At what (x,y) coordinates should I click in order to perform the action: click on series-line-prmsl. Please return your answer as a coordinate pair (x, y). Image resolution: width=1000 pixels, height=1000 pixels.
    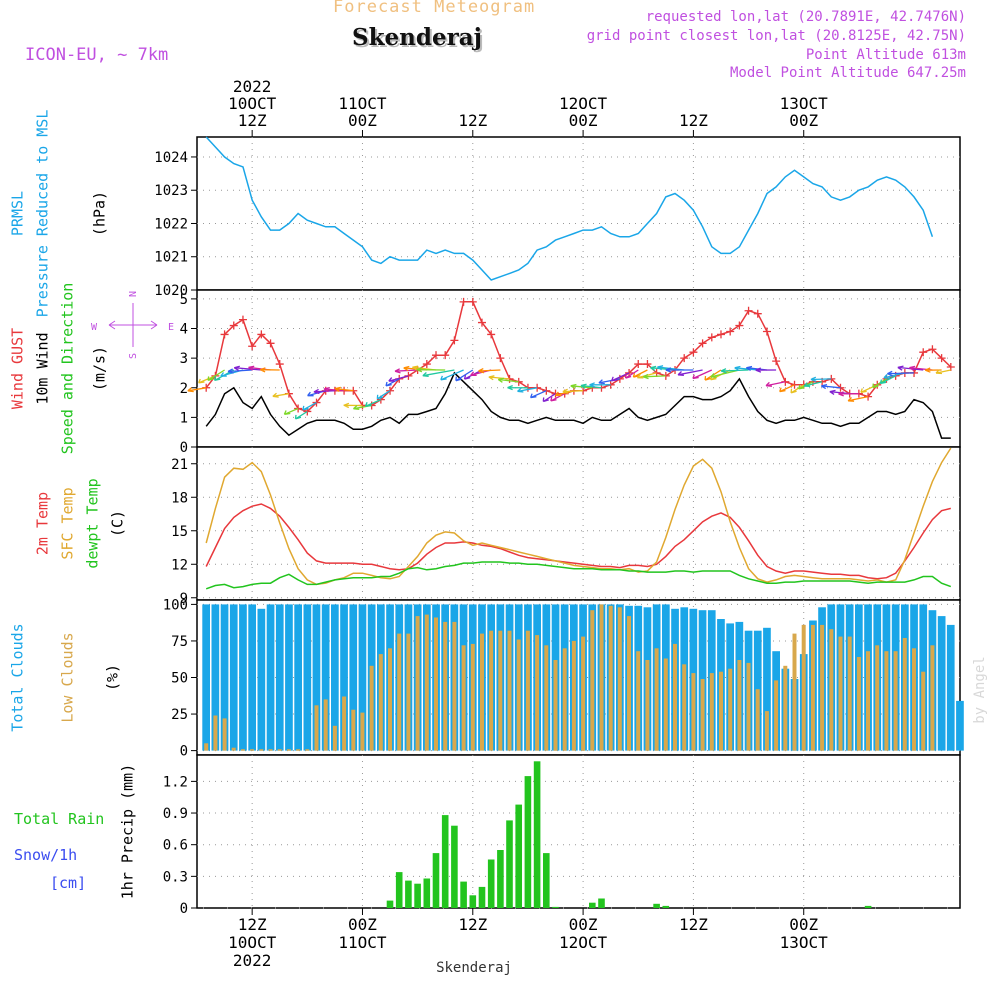
    Looking at the image, I should click on (569, 208).